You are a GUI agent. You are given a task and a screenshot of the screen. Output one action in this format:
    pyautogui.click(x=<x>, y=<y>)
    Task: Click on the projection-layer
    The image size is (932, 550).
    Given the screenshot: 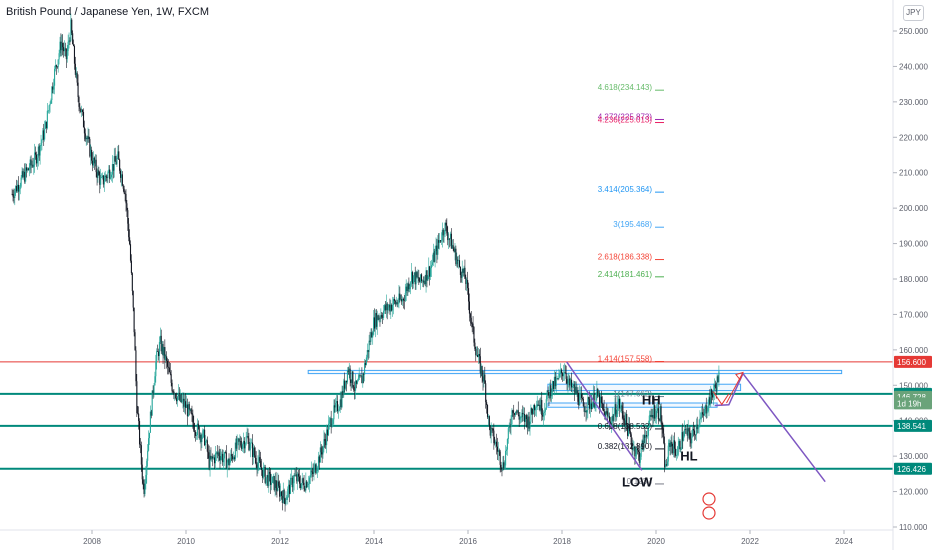 What is the action you would take?
    pyautogui.click(x=696, y=422)
    